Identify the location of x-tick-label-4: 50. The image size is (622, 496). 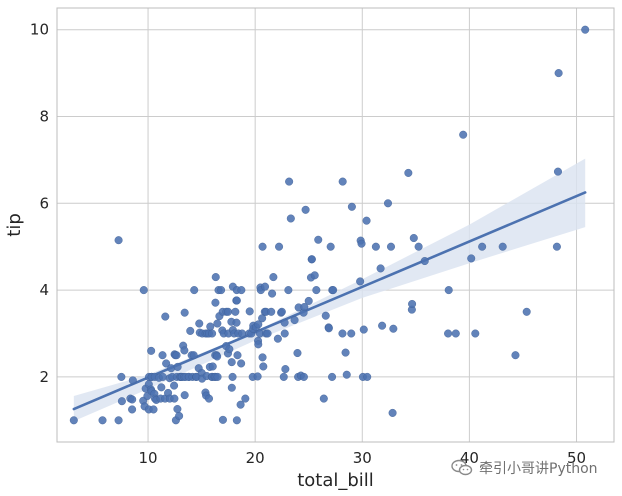
(576, 458).